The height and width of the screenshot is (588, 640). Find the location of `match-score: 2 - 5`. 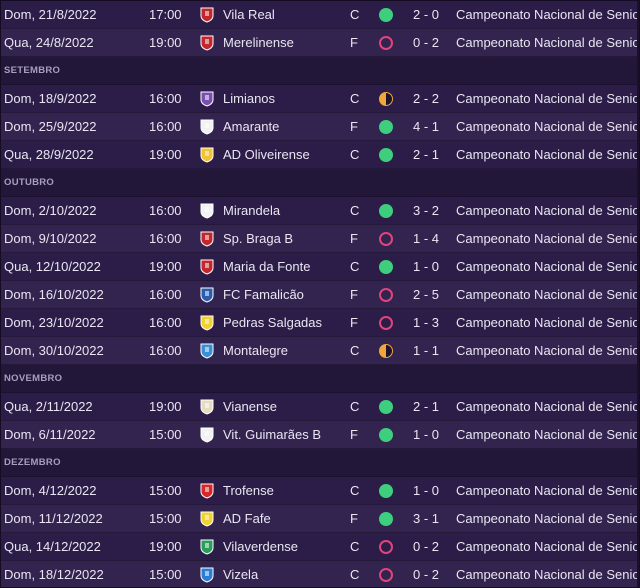

match-score: 2 - 5 is located at coordinates (426, 294).